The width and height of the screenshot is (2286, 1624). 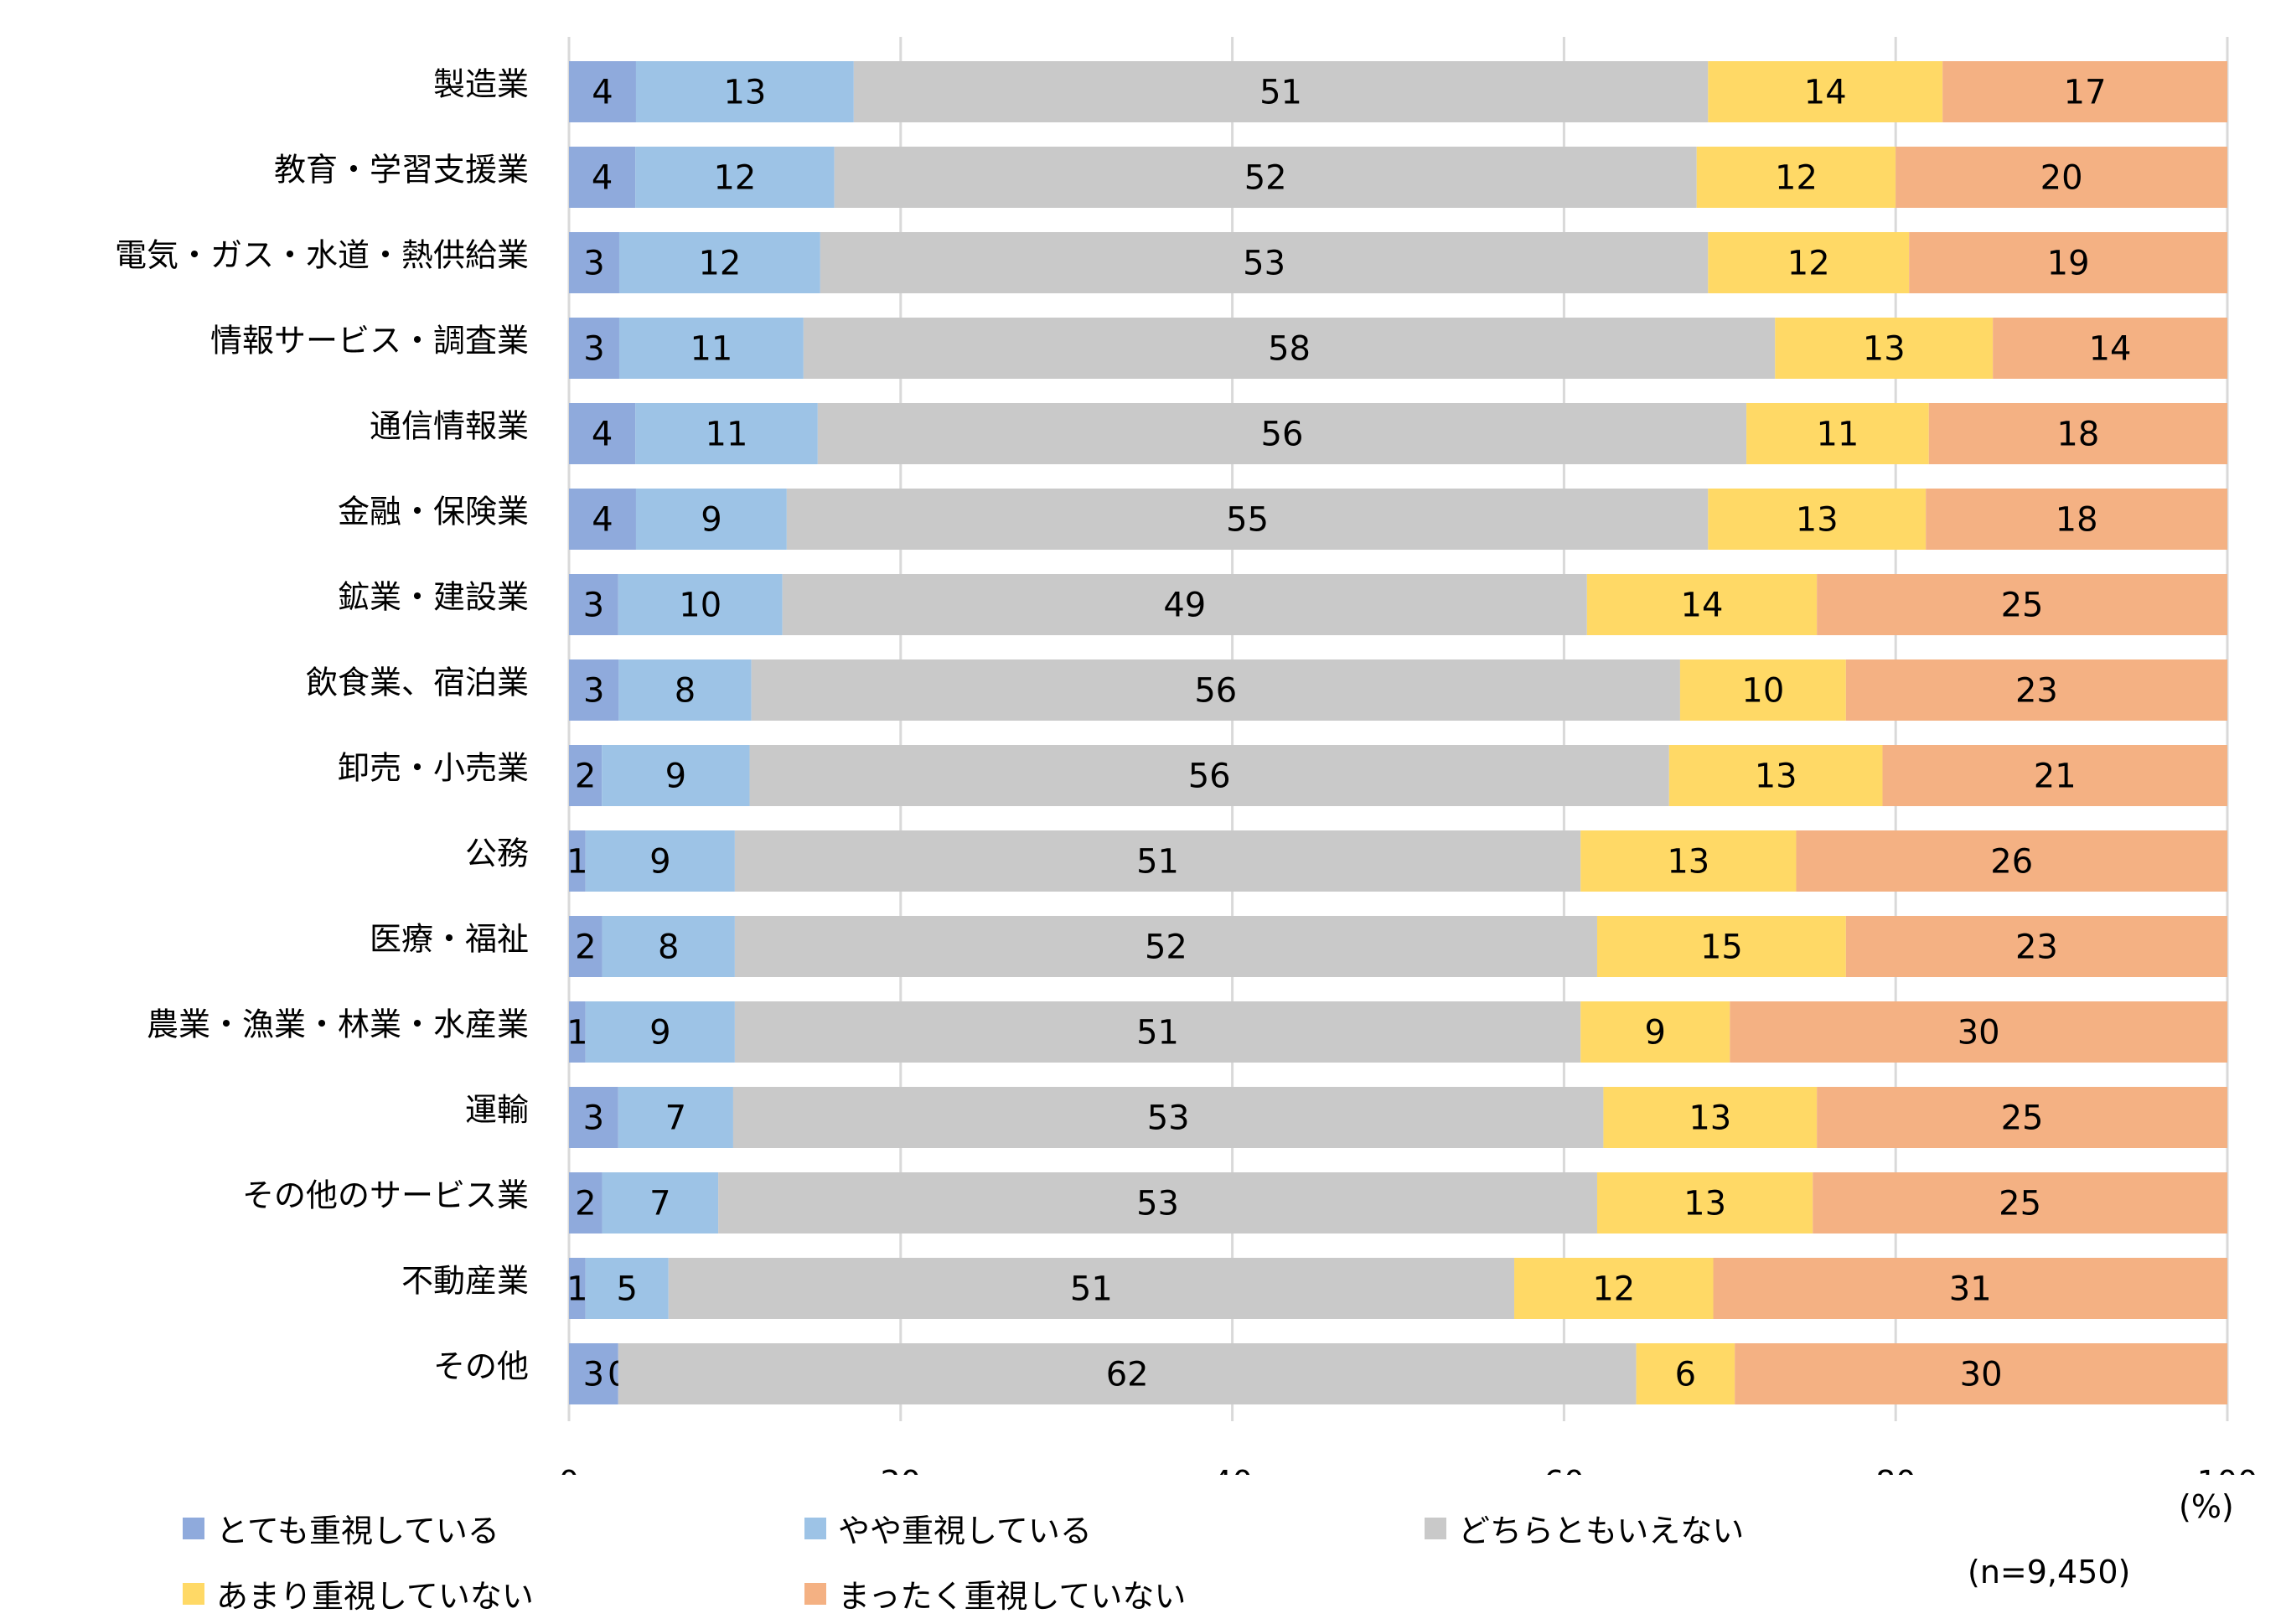 I want to click on legend-item: あまり重視していない, so click(x=358, y=1593).